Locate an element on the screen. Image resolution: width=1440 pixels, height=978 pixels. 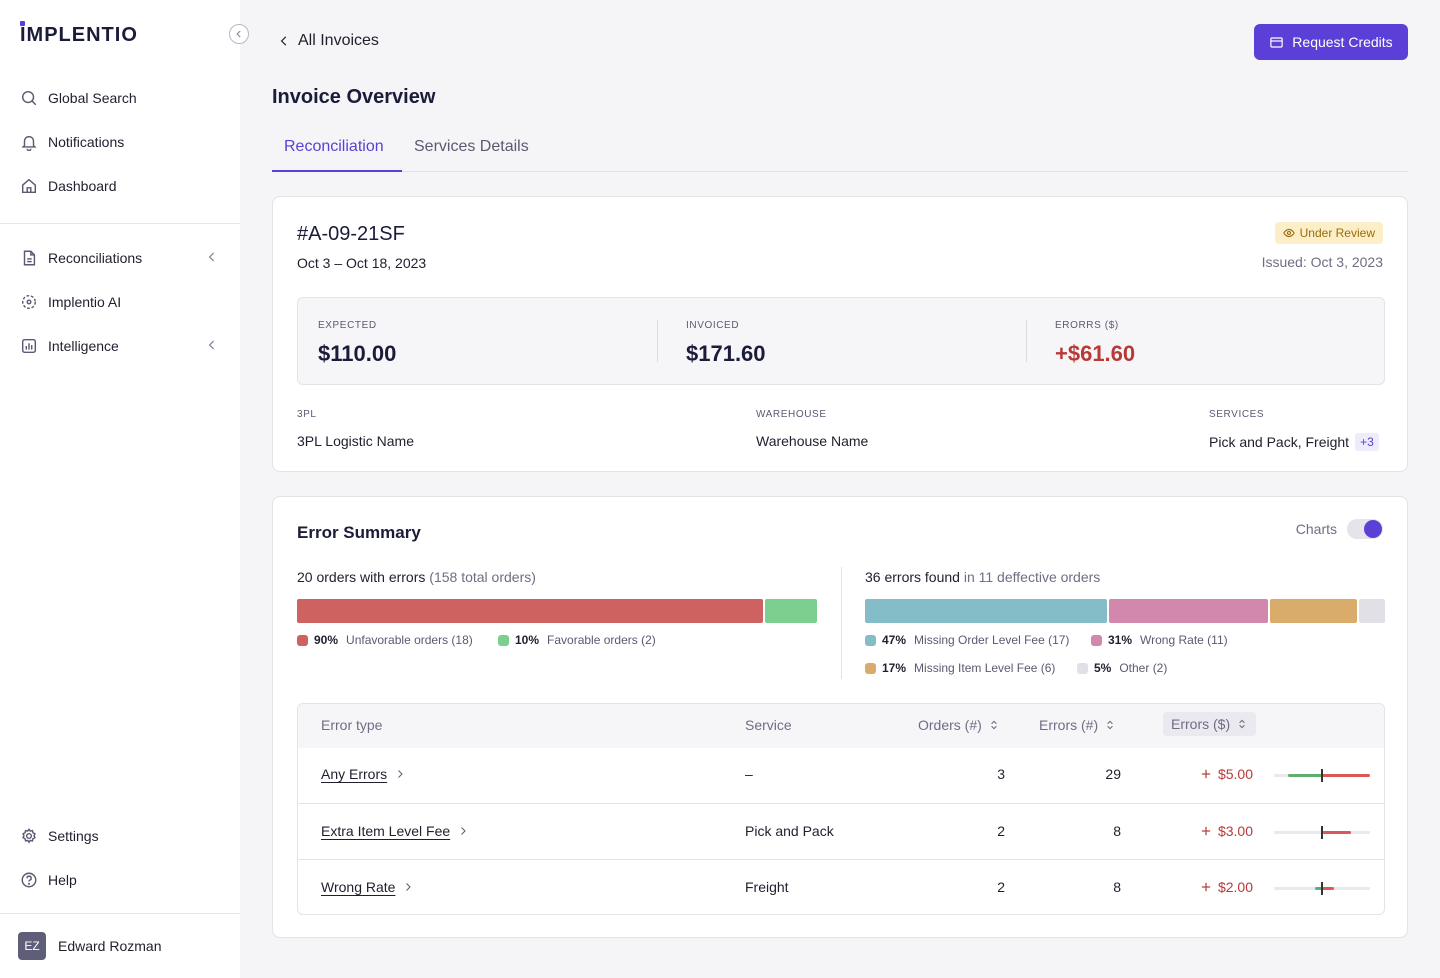
legend-item: 90% Unfavorable orders (18) is located at coordinates (385, 640).